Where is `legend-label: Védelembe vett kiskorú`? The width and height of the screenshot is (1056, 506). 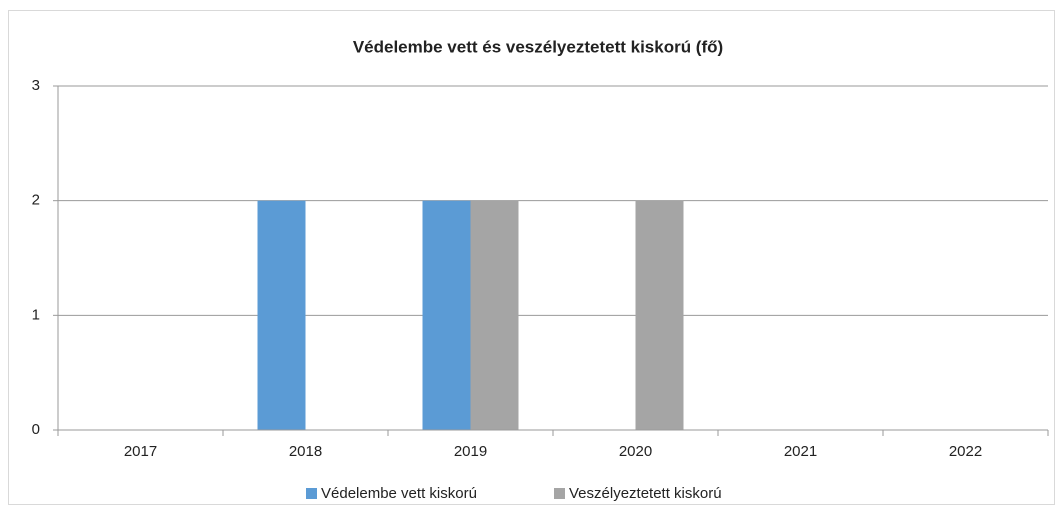 legend-label: Védelembe vett kiskorú is located at coordinates (399, 493).